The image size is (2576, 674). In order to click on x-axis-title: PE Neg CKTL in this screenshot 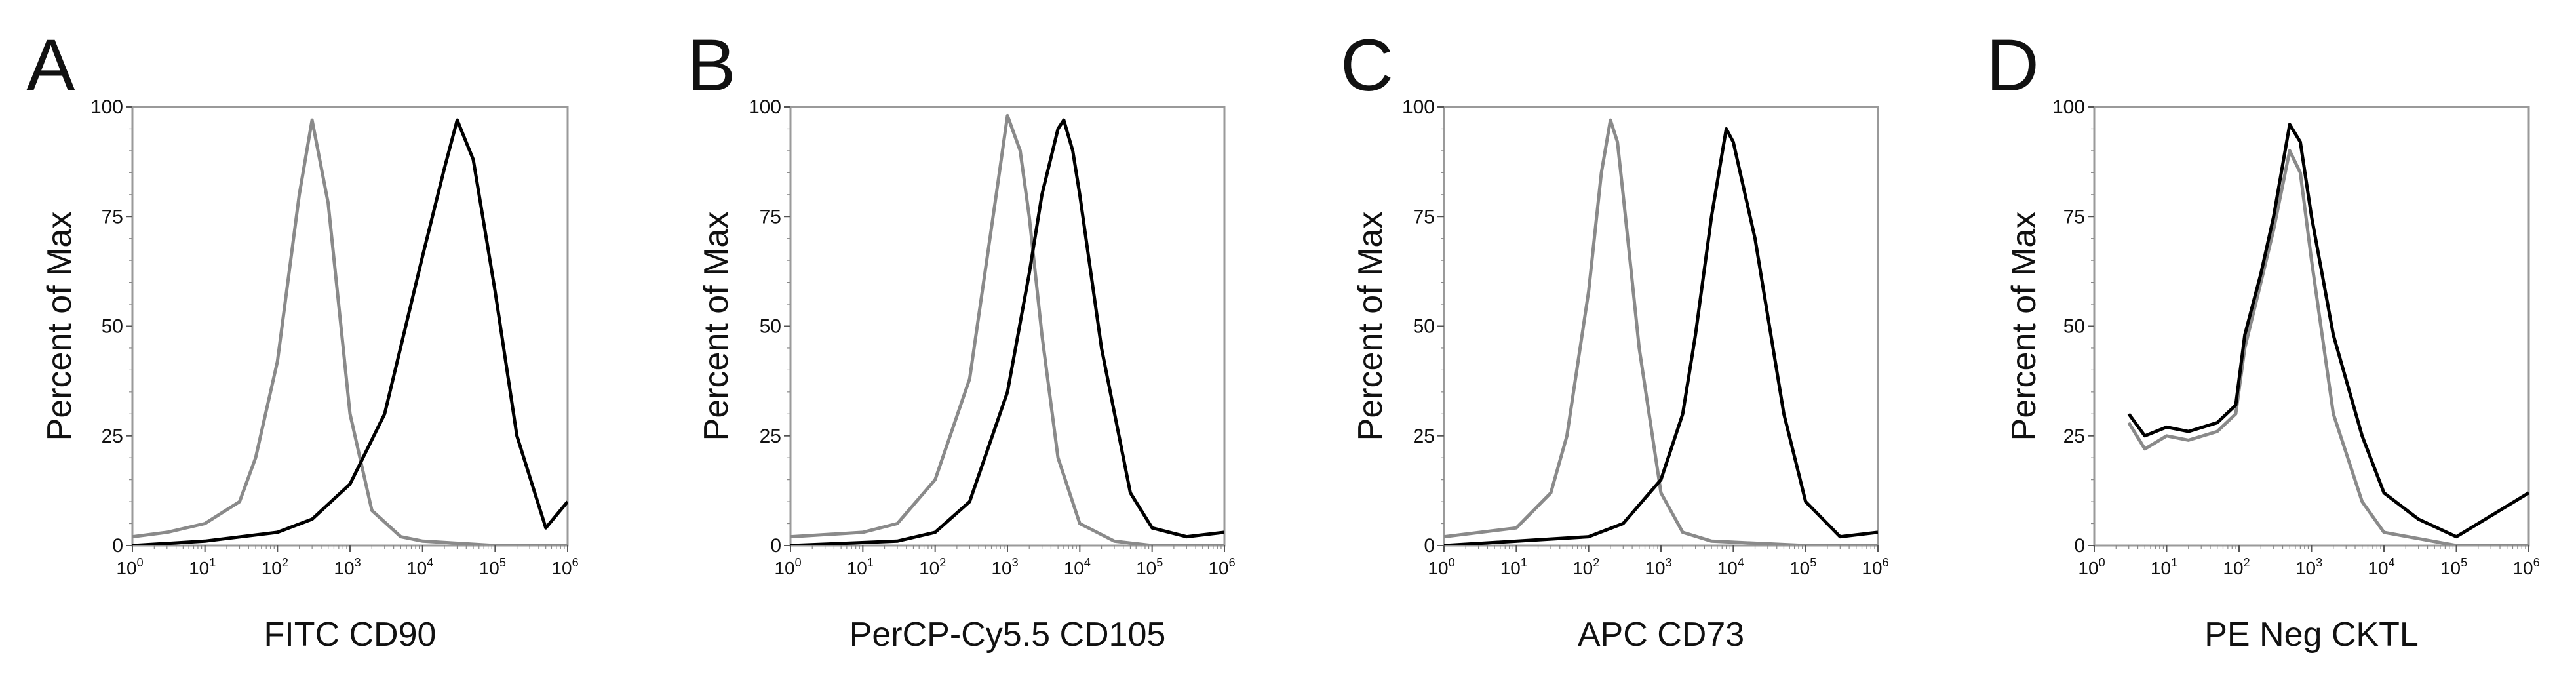, I will do `click(2311, 635)`.